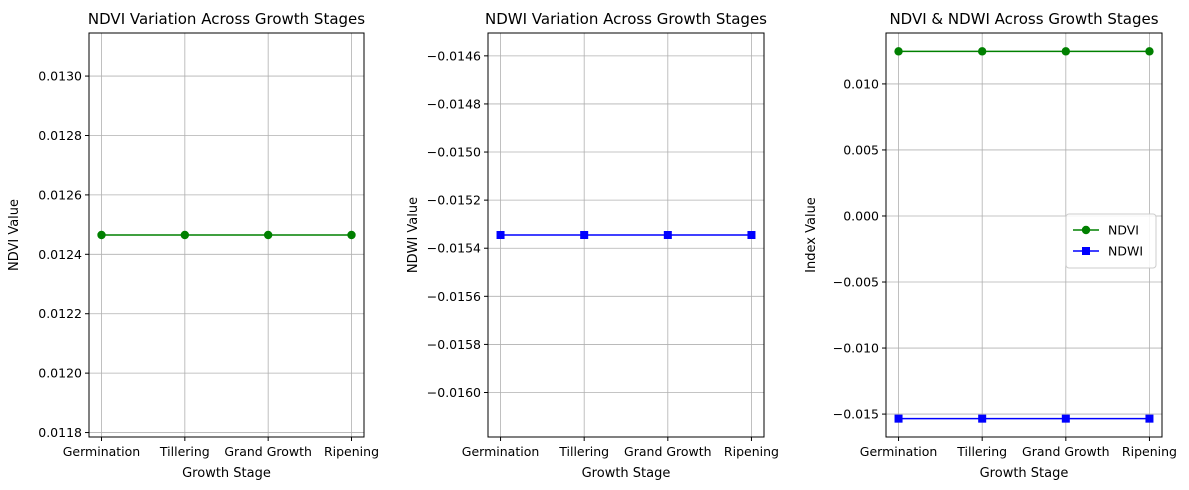 The width and height of the screenshot is (1189, 490). Describe the element at coordinates (626, 19) in the screenshot. I see `chart-title: NDWI Variation Across Growth Stages` at that location.